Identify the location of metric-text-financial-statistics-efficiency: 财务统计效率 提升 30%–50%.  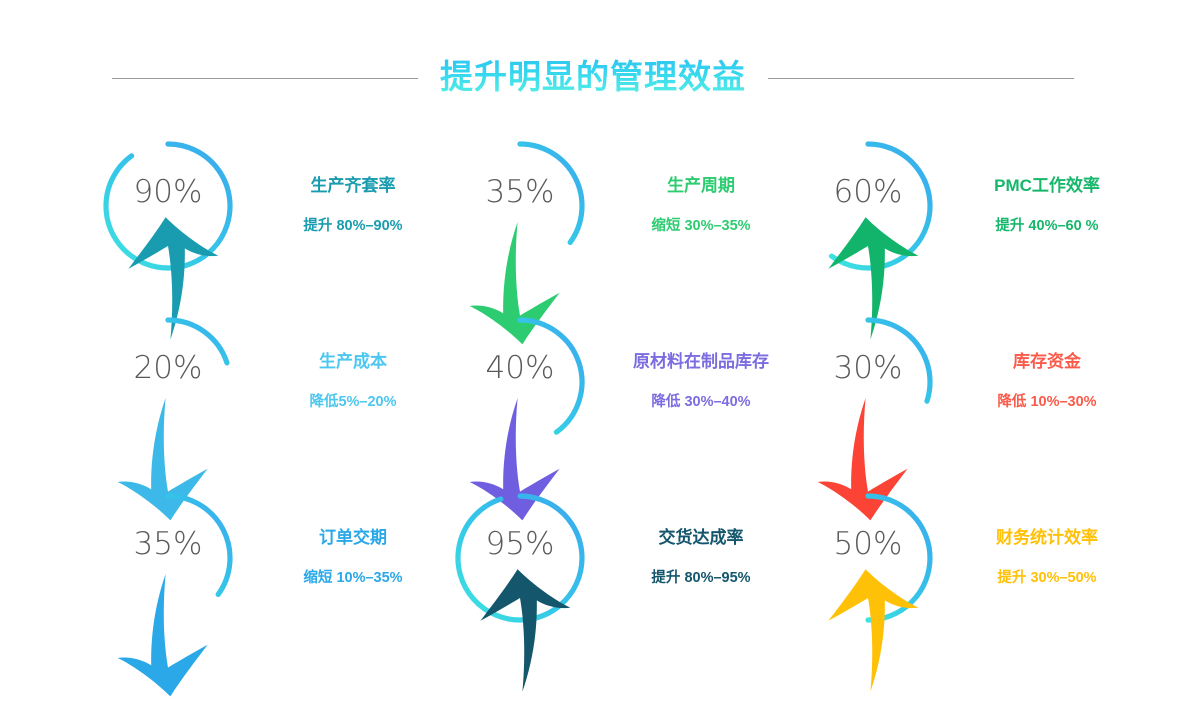
(1047, 557).